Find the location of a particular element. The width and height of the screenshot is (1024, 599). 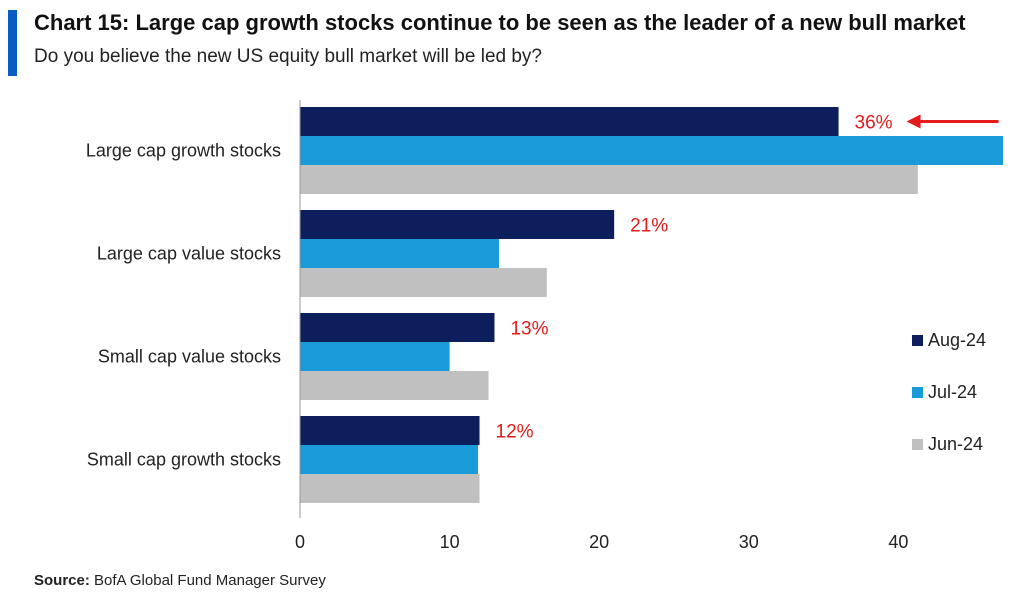

x-tick-label: 40 is located at coordinates (898, 542).